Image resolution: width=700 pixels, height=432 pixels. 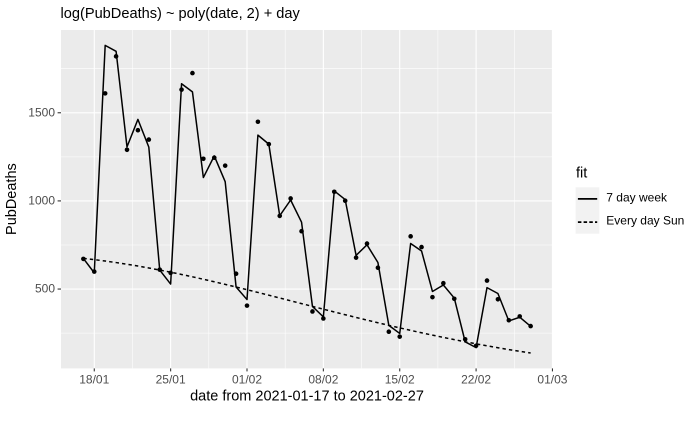 What do you see at coordinates (323, 379) in the screenshot?
I see `svg-text: 08/02` at bounding box center [323, 379].